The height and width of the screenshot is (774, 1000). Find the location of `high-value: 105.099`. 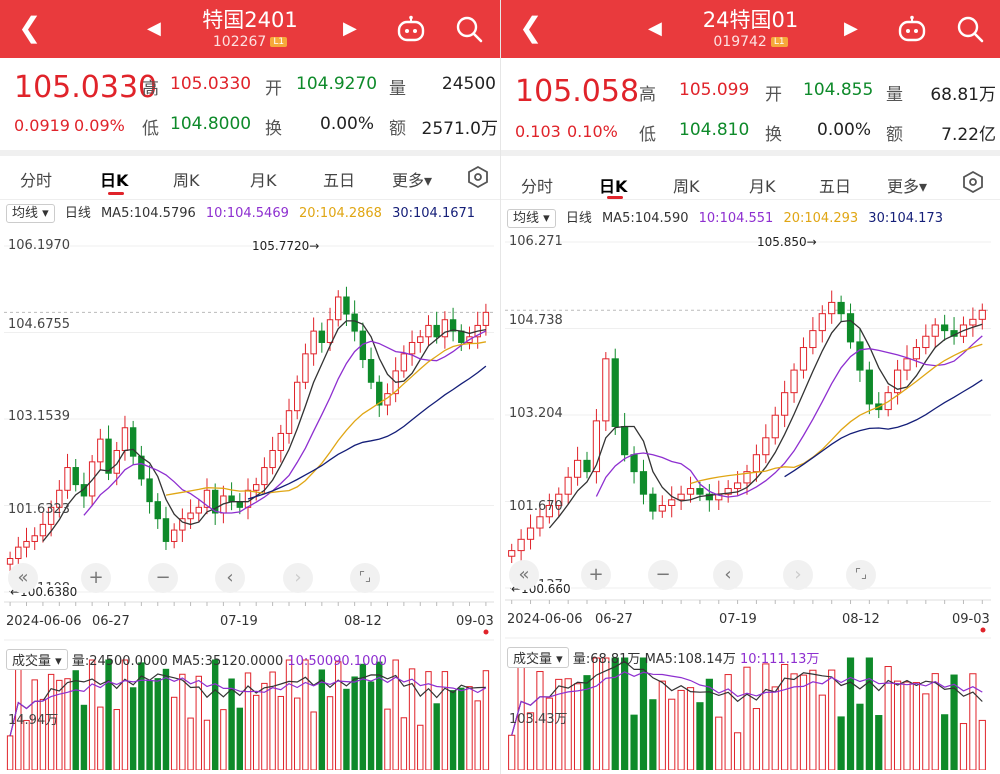

high-value: 105.099 is located at coordinates (714, 90).